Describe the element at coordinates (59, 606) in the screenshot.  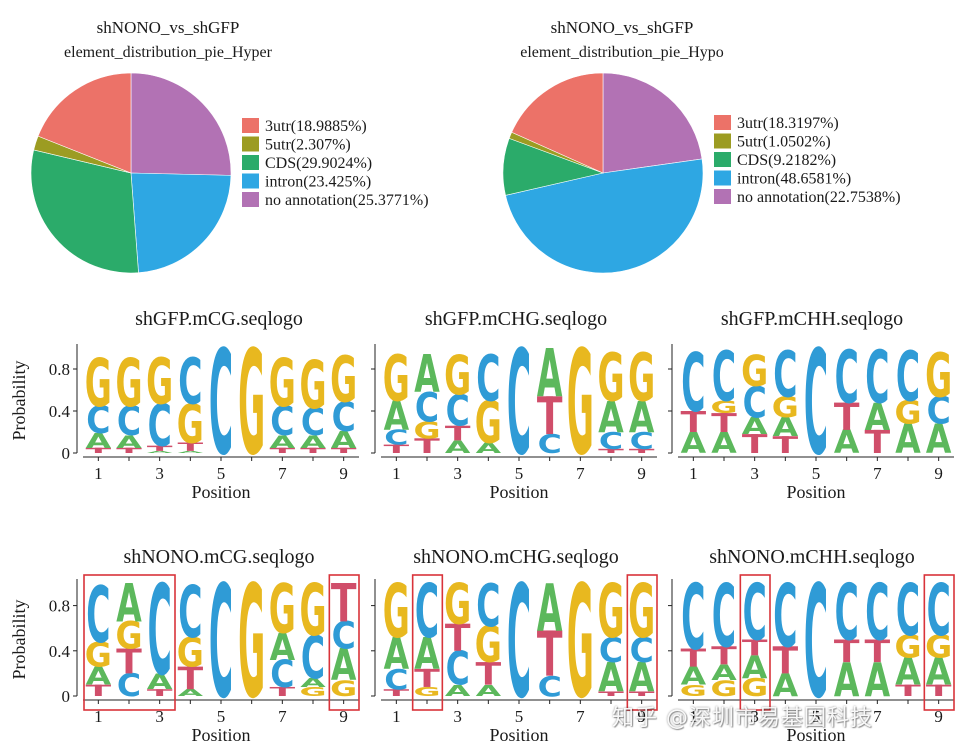
I see `y-tick-label: 0.8` at that location.